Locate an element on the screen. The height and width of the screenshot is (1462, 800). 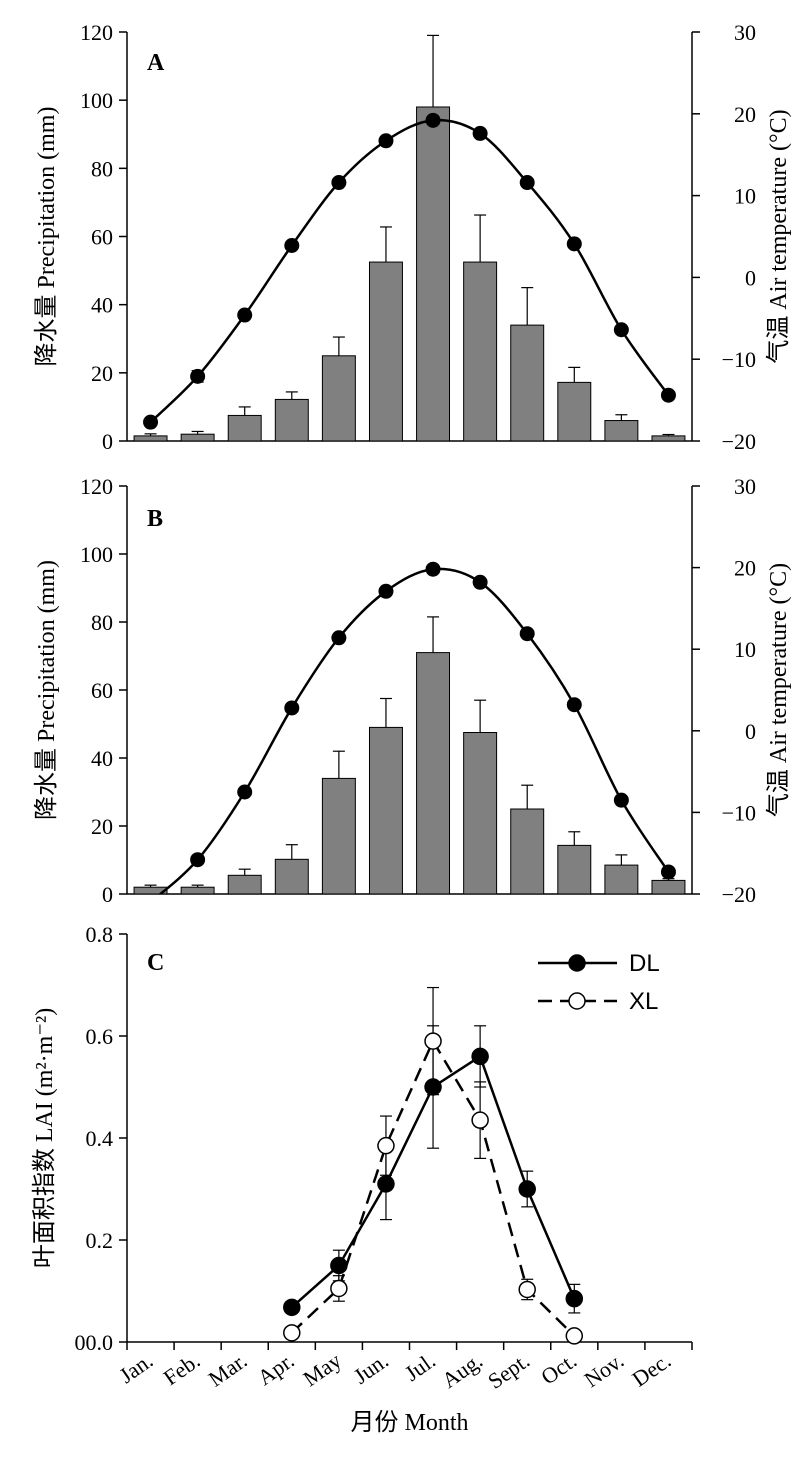
left-tick-label: 0.2 is located at coordinates (100, 1240).